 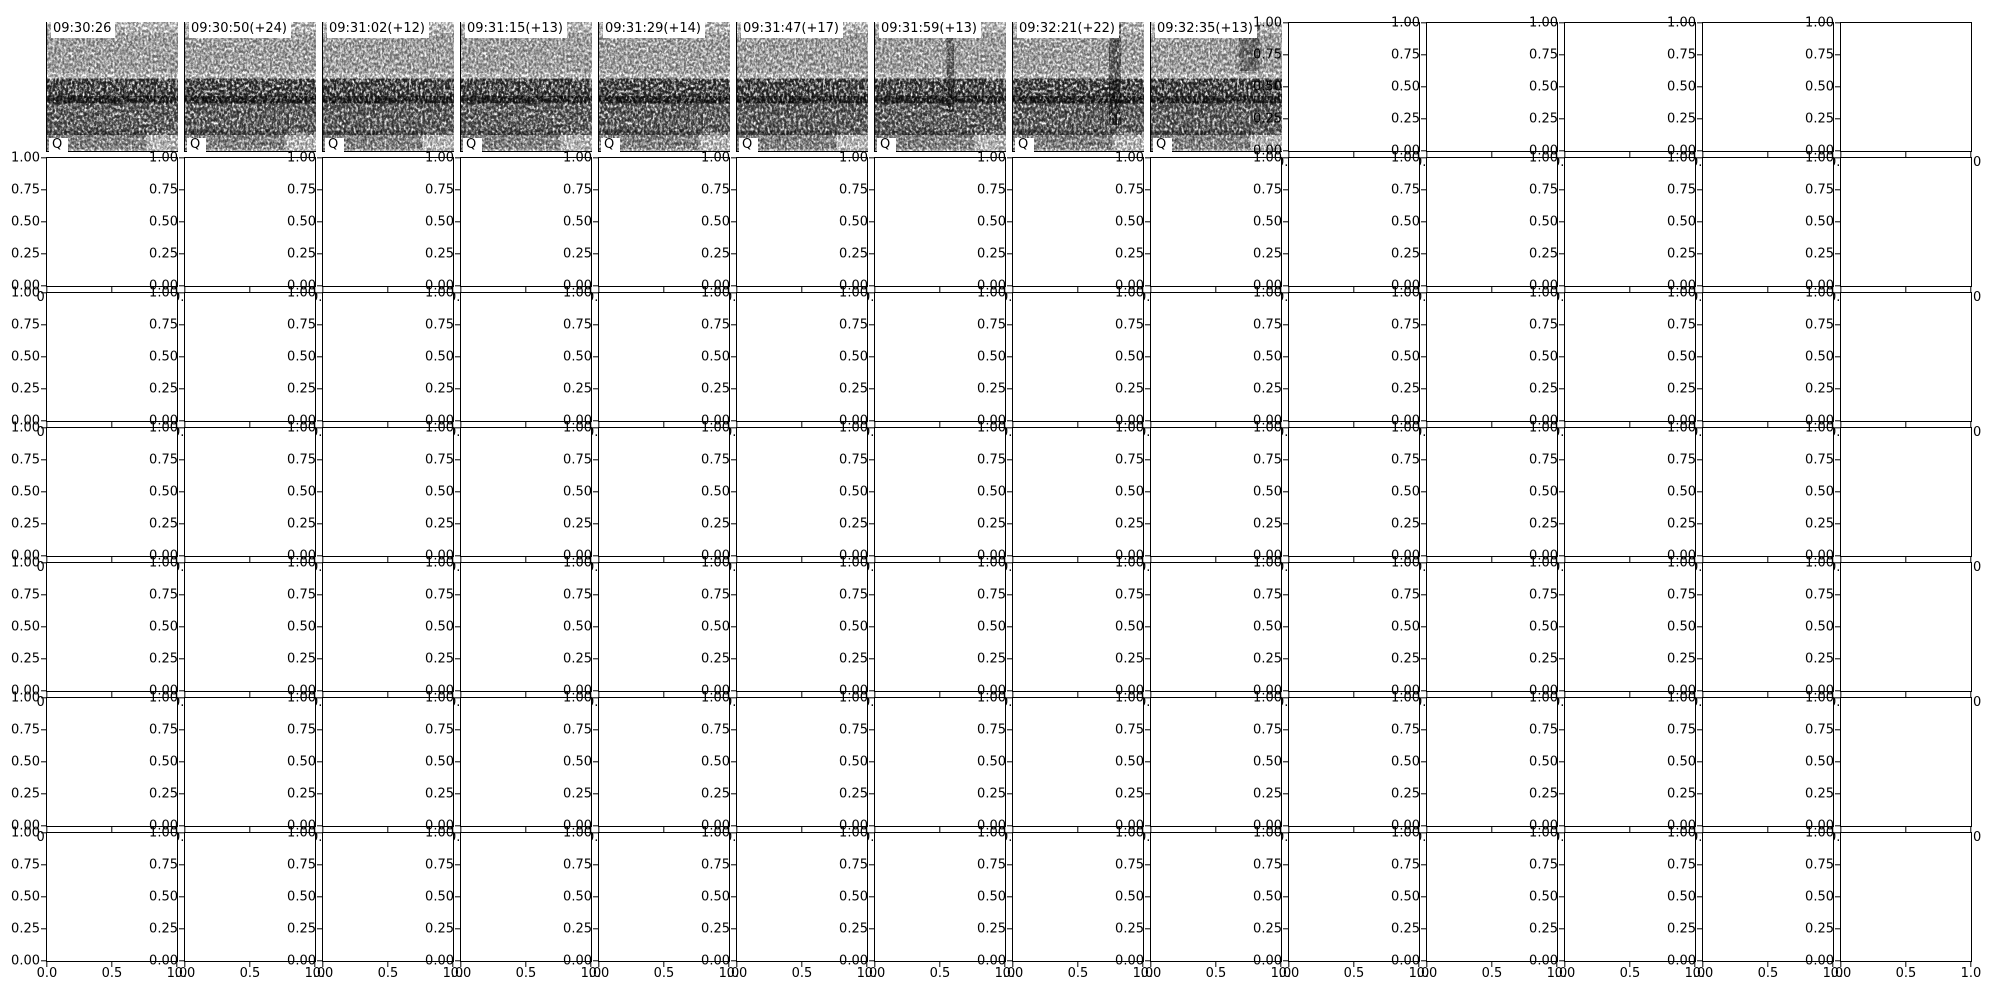 I want to click on clipped-x-label-fragment: 1.0, so click(x=1977, y=568).